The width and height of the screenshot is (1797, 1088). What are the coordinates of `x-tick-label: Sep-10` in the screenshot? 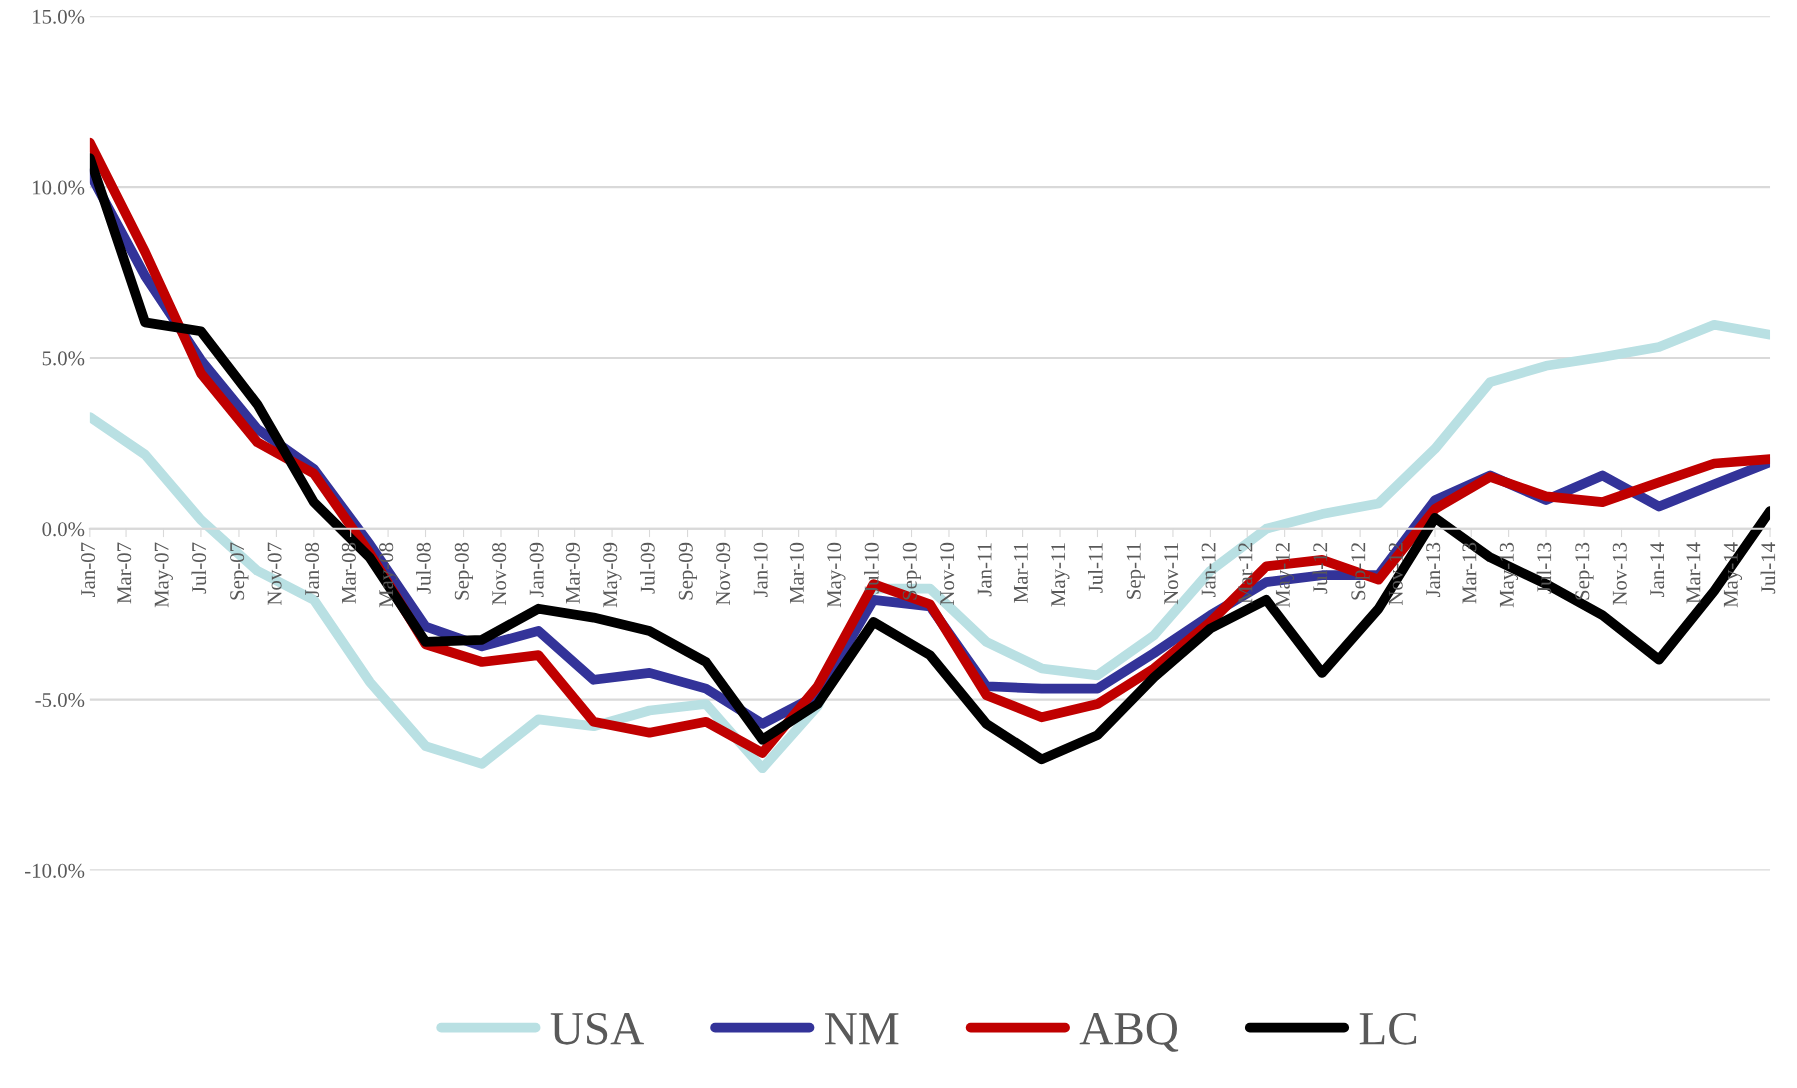 It's located at (911, 571).